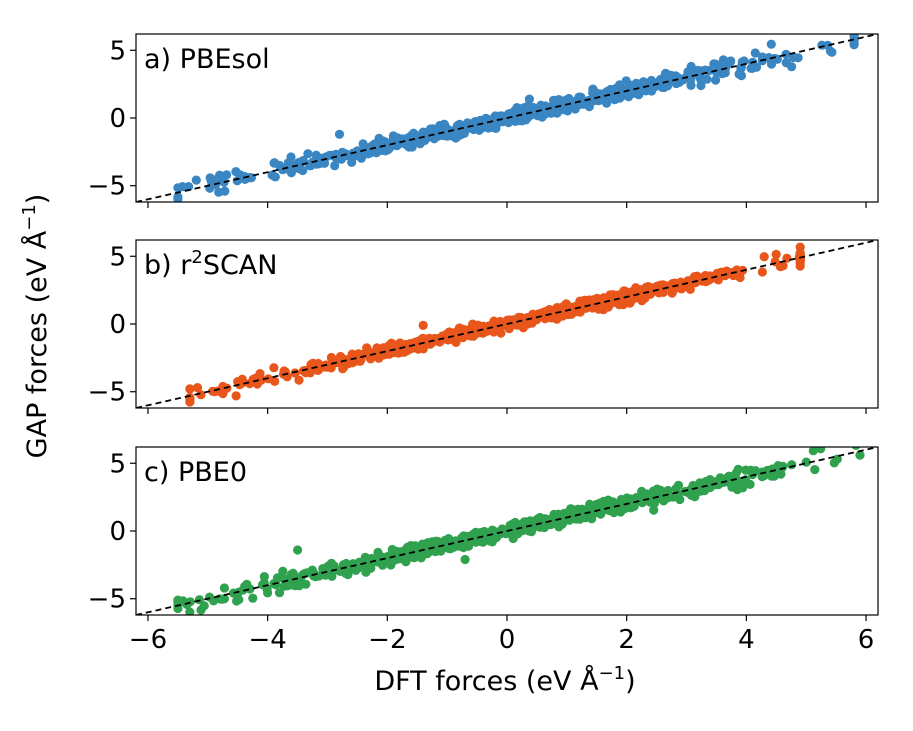 The width and height of the screenshot is (913, 731). Describe the element at coordinates (107, 600) in the screenshot. I see `y-tick-label: −5` at that location.